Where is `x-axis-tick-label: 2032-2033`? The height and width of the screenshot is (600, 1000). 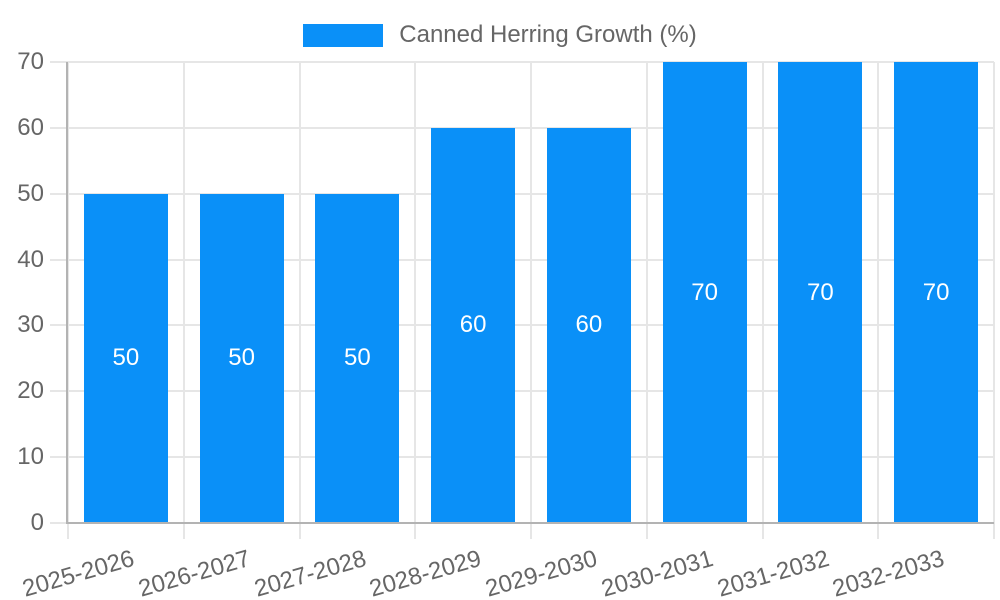 x-axis-tick-label: 2032-2033 is located at coordinates (888, 572).